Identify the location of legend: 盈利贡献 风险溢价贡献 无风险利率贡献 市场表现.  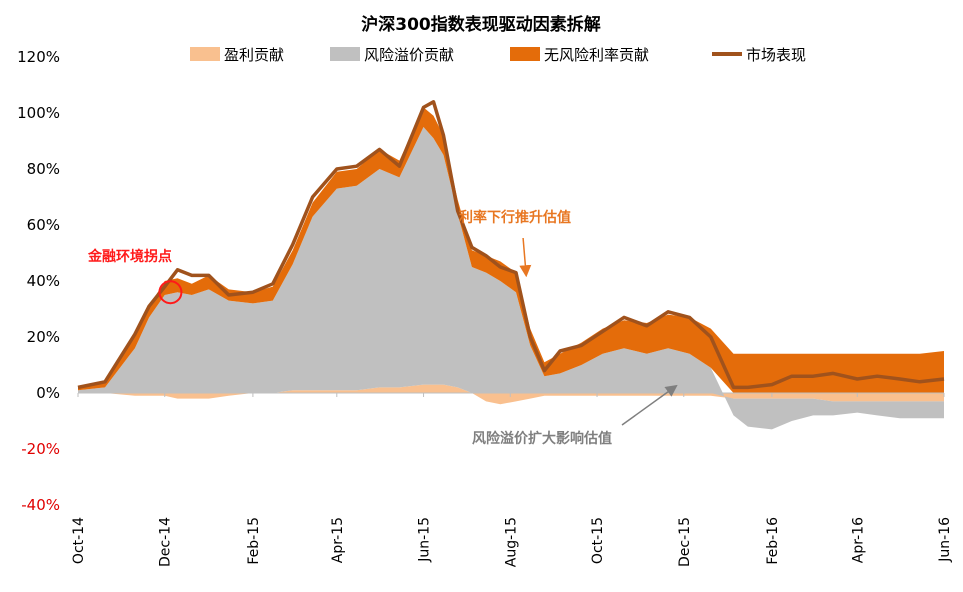
(498, 55).